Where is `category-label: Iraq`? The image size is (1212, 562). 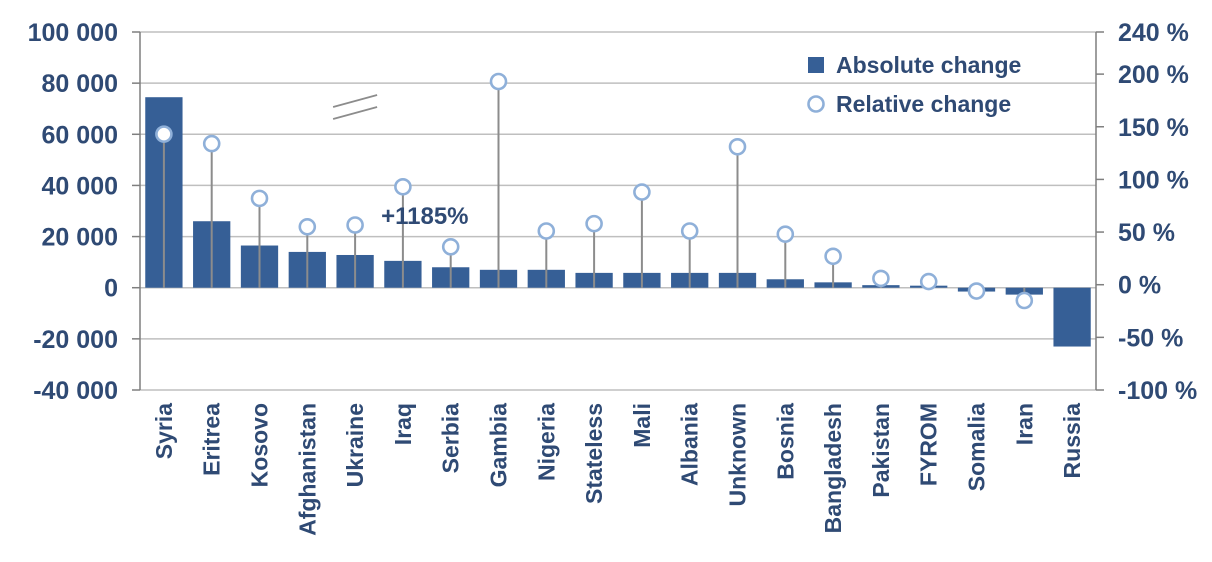 category-label: Iraq is located at coordinates (403, 424).